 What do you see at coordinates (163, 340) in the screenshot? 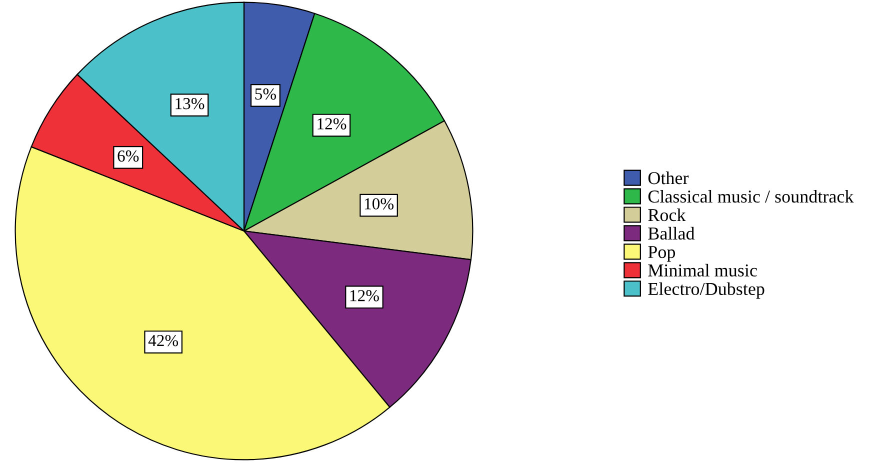
I see `data-label: 42%` at bounding box center [163, 340].